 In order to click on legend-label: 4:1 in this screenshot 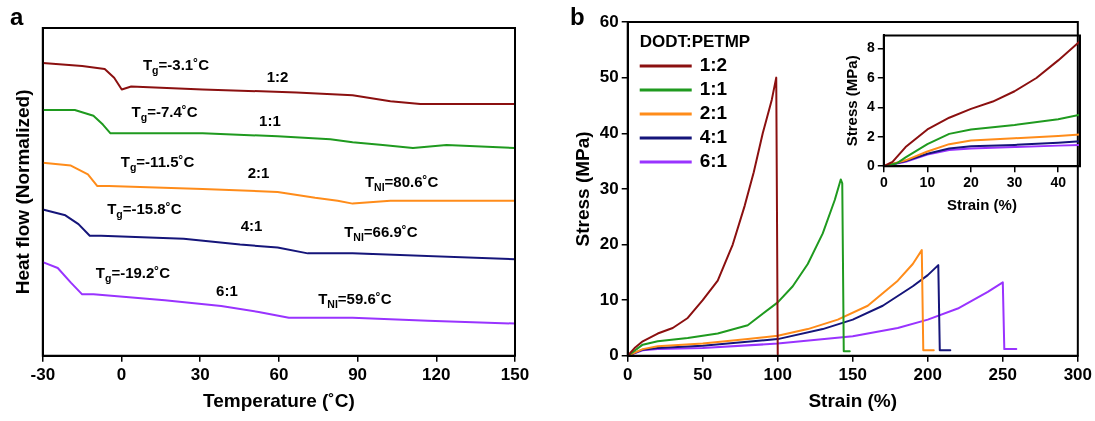, I will do `click(713, 137)`.